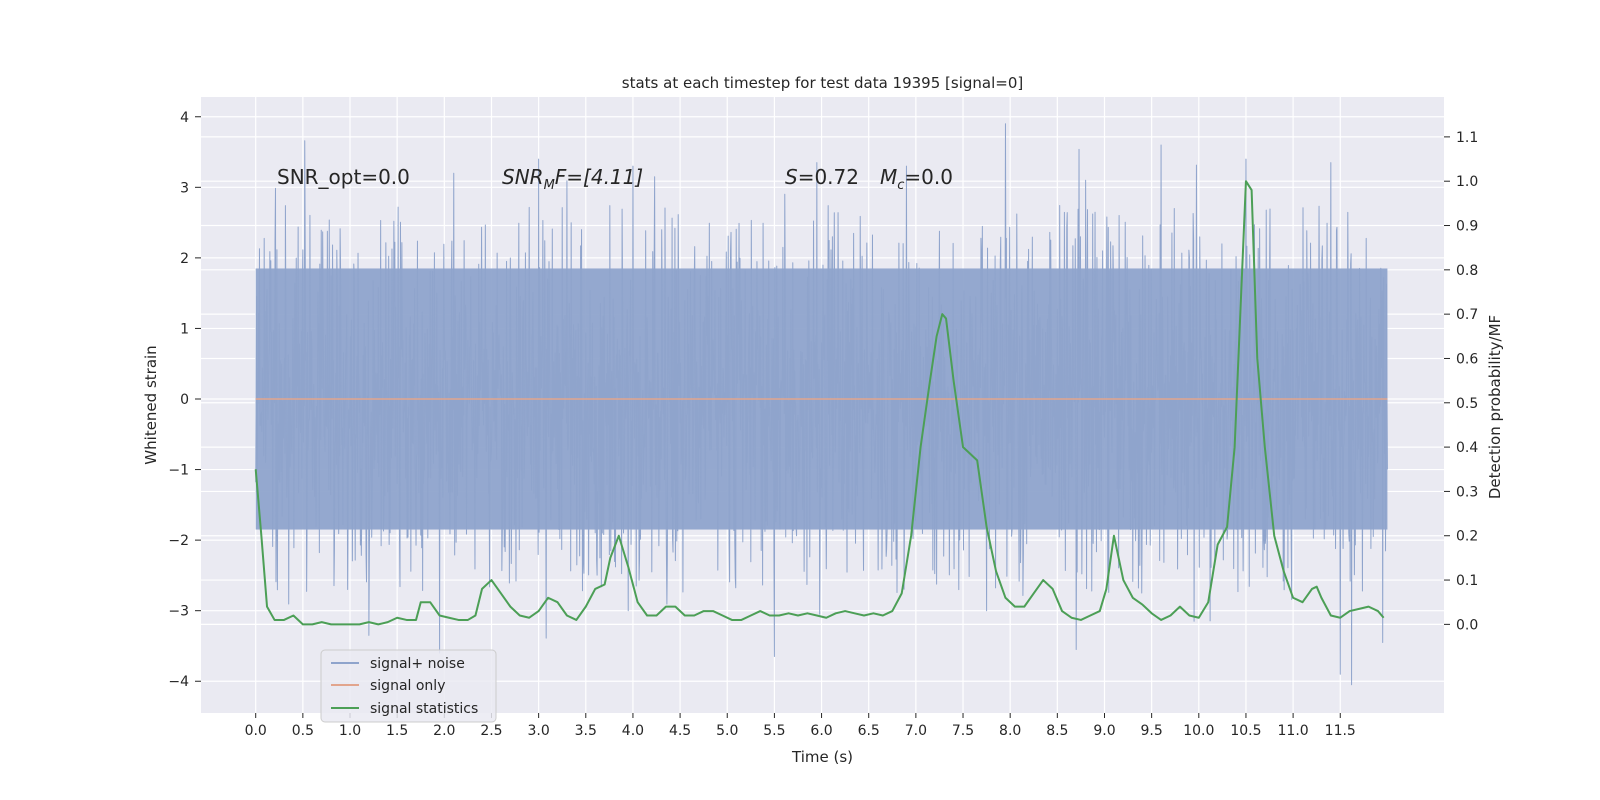 Image resolution: width=1600 pixels, height=800 pixels. I want to click on annotation-snr-mf-sub: M, so click(549, 185).